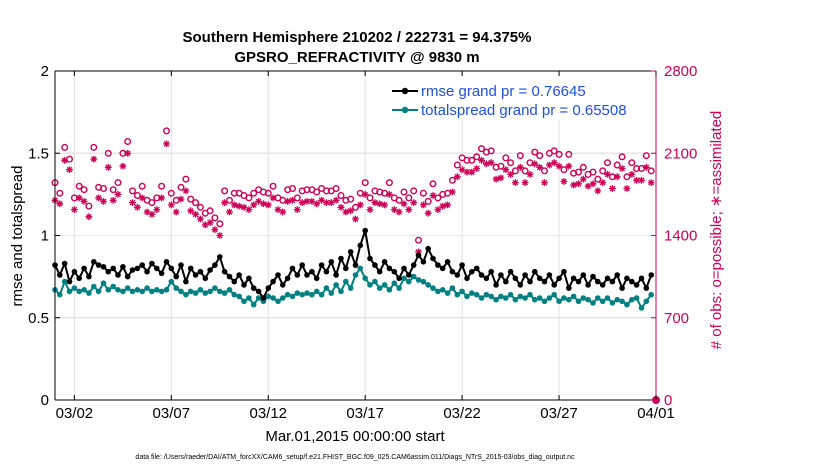  What do you see at coordinates (680, 71) in the screenshot?
I see `y2-tick-label: 2800` at bounding box center [680, 71].